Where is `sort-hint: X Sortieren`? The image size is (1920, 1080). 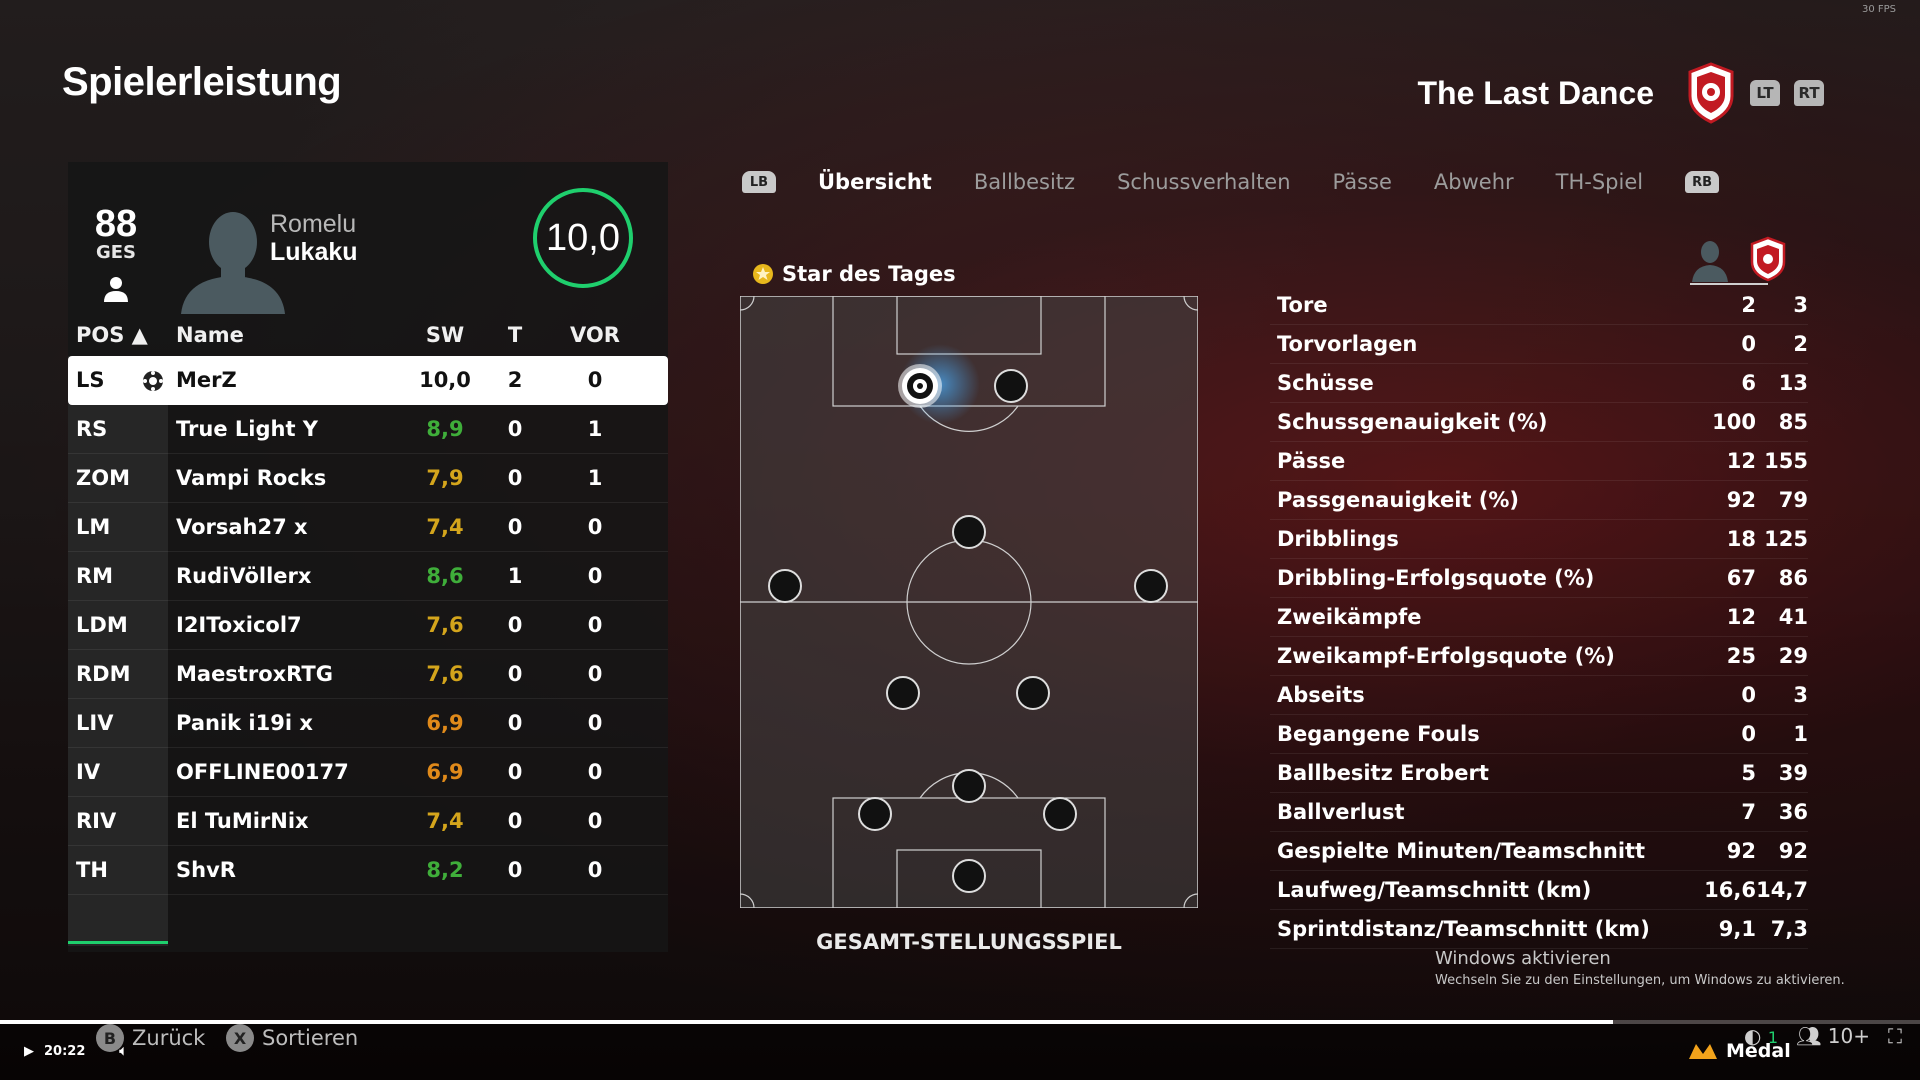 sort-hint: X Sortieren is located at coordinates (292, 1038).